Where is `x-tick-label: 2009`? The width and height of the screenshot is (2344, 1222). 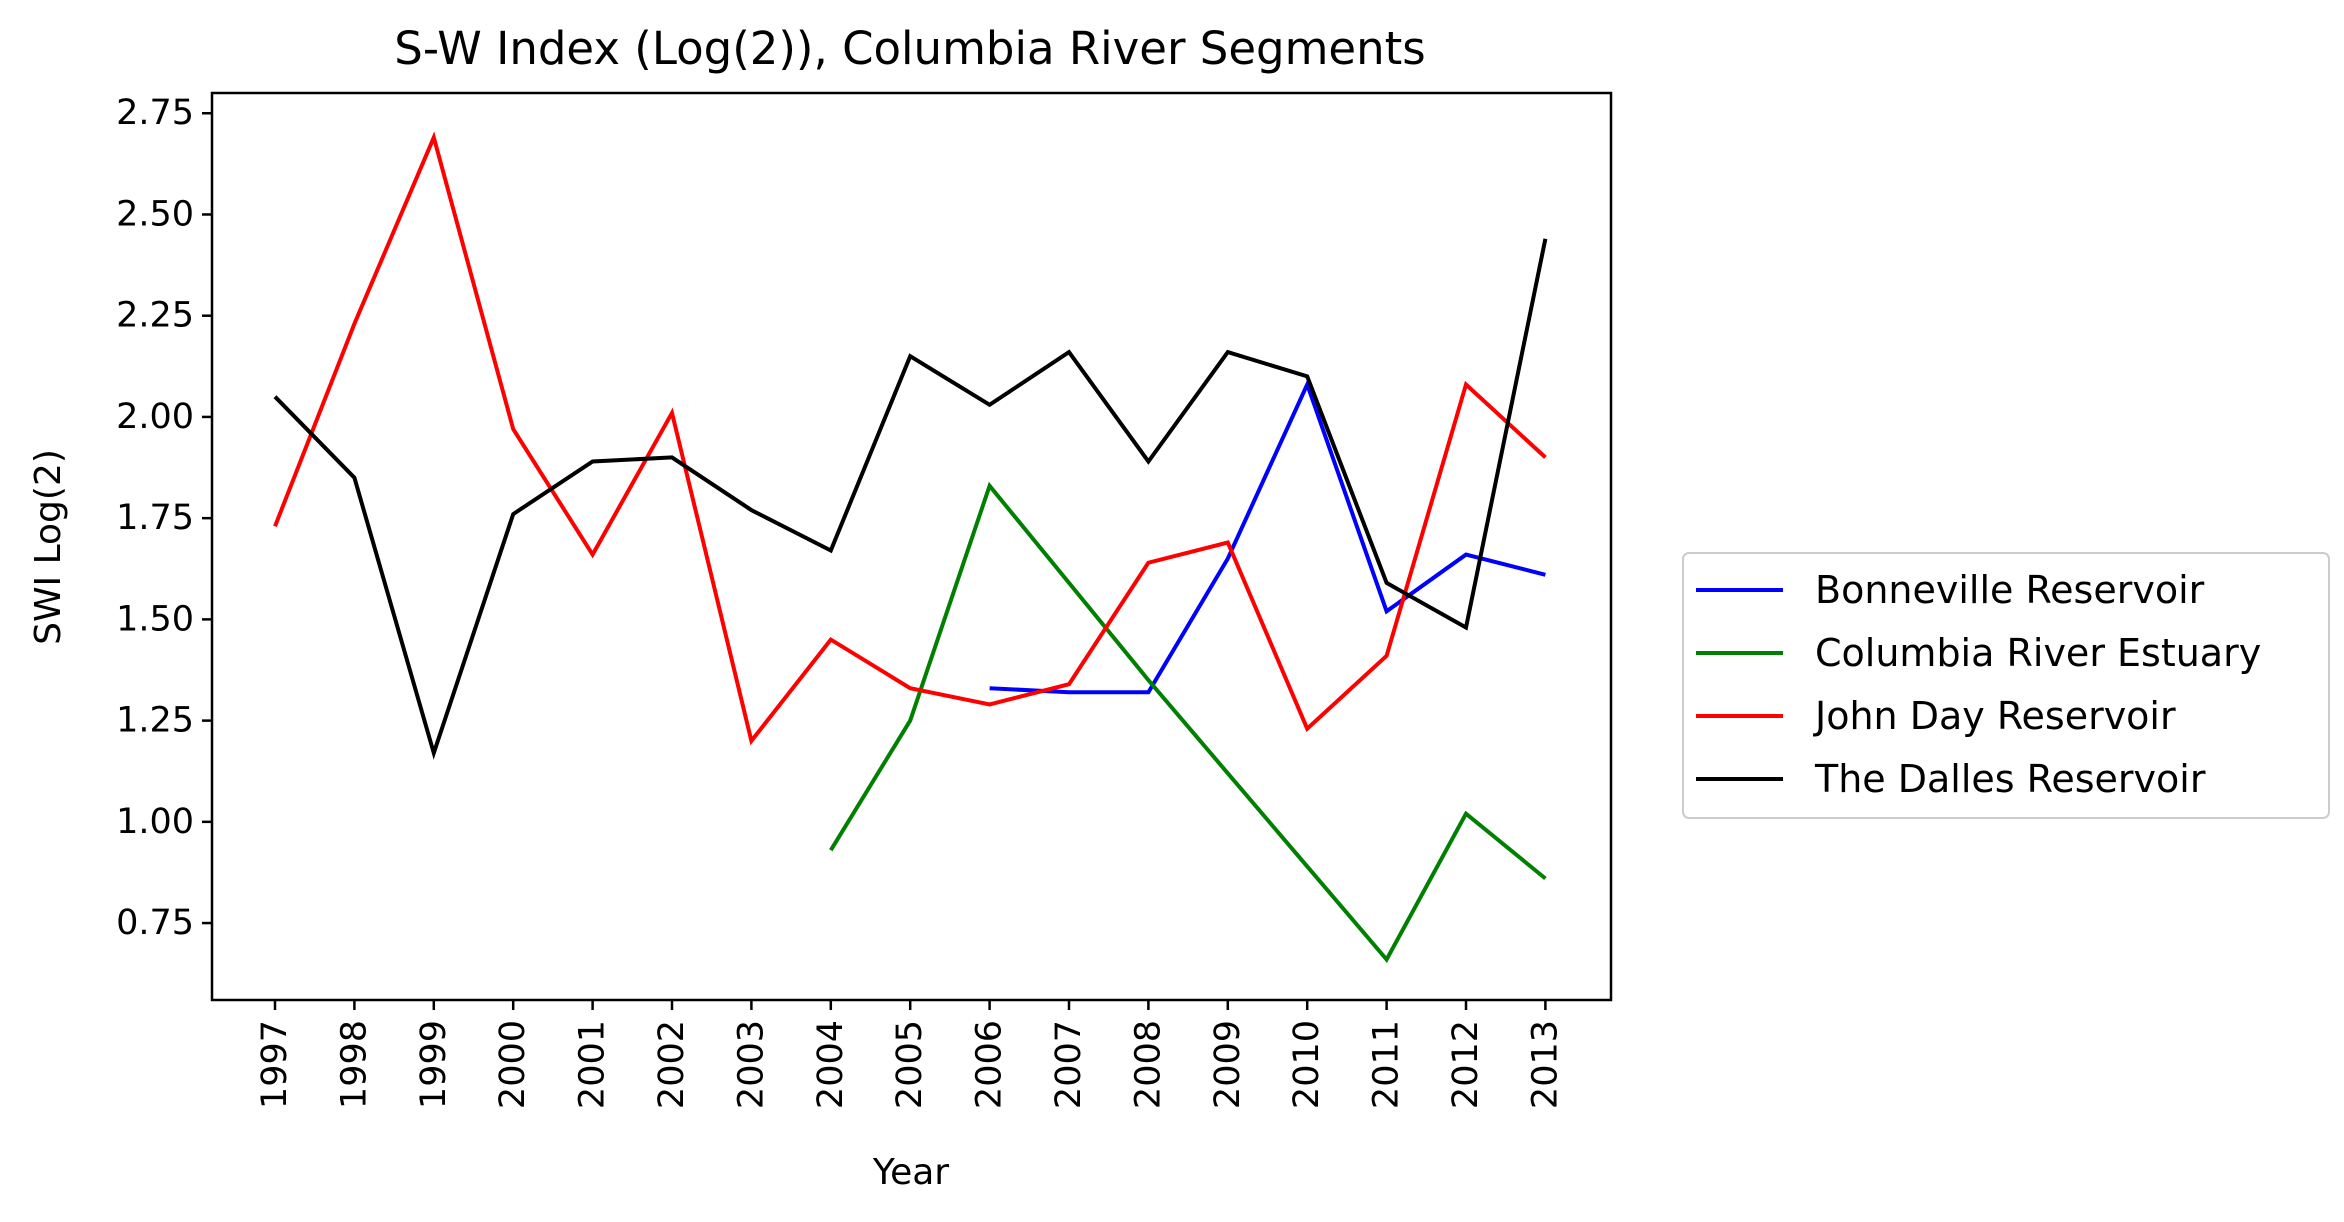 x-tick-label: 2009 is located at coordinates (1228, 1064).